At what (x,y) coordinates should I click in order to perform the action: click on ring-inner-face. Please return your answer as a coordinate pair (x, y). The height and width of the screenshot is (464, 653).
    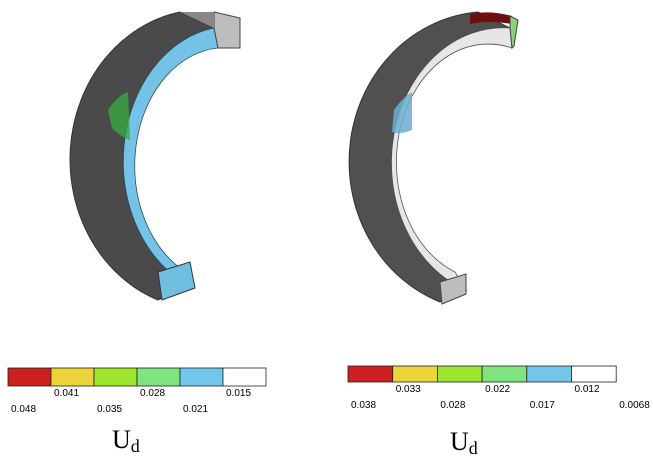
    Looking at the image, I should click on (452, 159).